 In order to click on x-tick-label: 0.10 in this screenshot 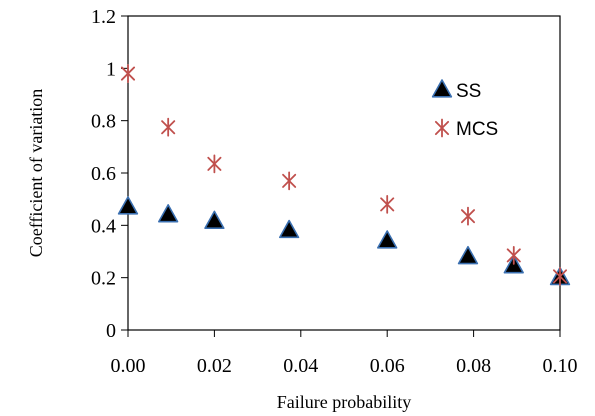, I will do `click(560, 366)`.